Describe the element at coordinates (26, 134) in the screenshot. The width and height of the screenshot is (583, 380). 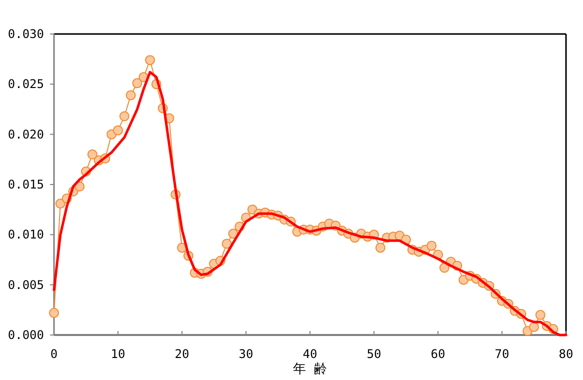
I see `y-tick-label: 0.020` at that location.